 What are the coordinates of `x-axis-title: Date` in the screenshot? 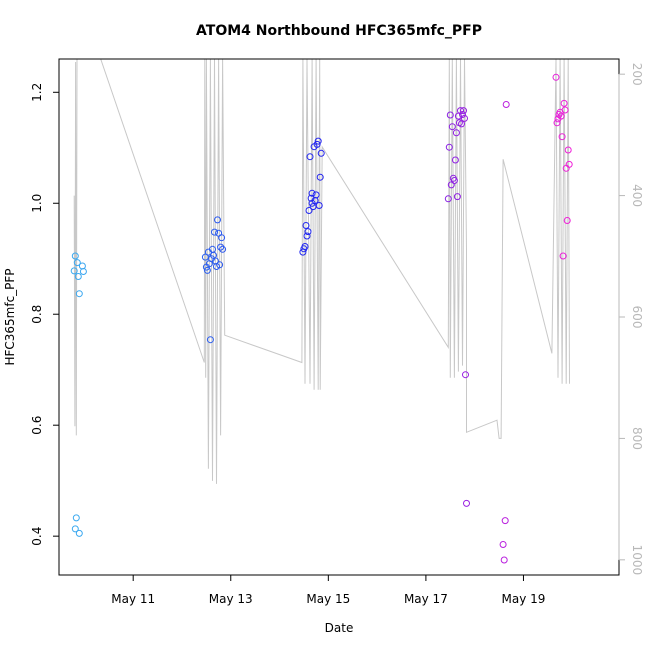 It's located at (339, 628).